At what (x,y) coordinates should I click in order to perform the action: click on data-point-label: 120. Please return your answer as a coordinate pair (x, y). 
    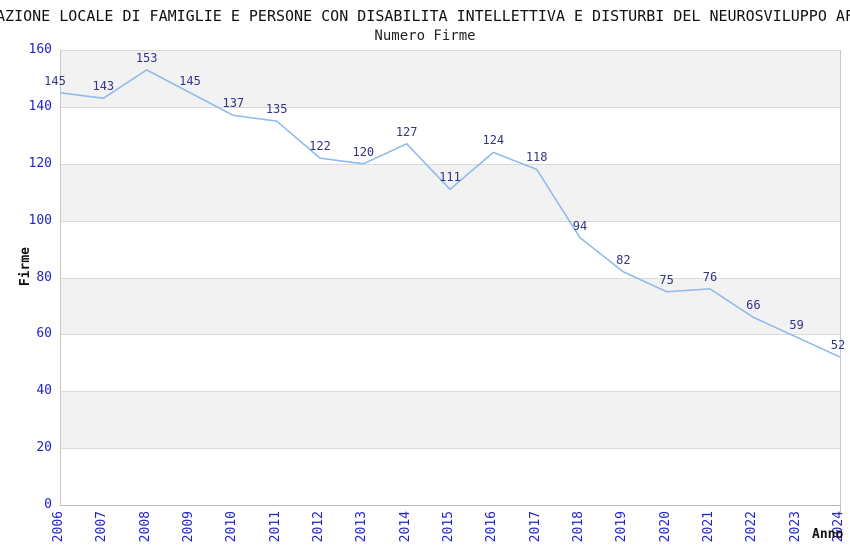
    Looking at the image, I should click on (363, 151).